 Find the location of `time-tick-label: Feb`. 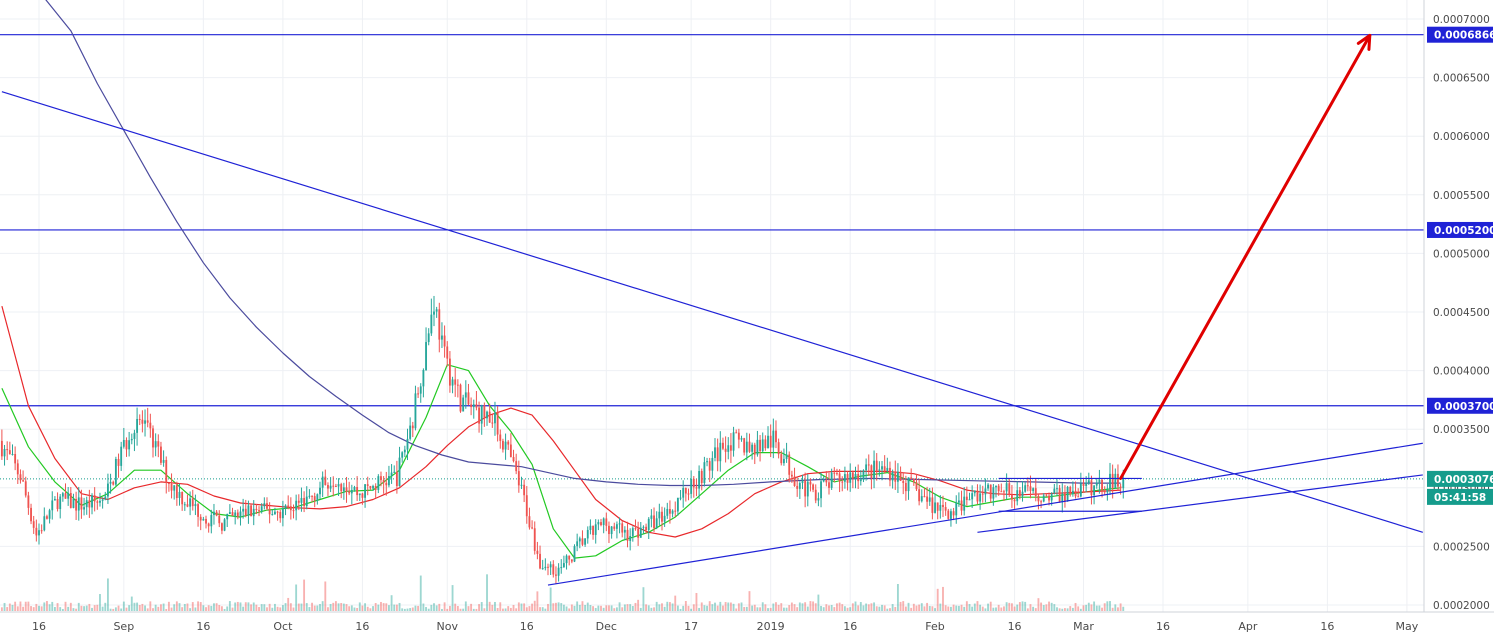

time-tick-label: Feb is located at coordinates (934, 626).